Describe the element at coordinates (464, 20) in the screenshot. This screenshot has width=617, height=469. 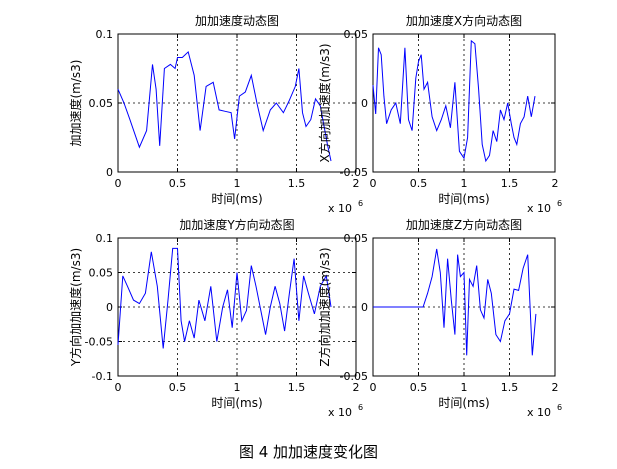
I see `chart-title: 加加速度X方向动态图` at that location.